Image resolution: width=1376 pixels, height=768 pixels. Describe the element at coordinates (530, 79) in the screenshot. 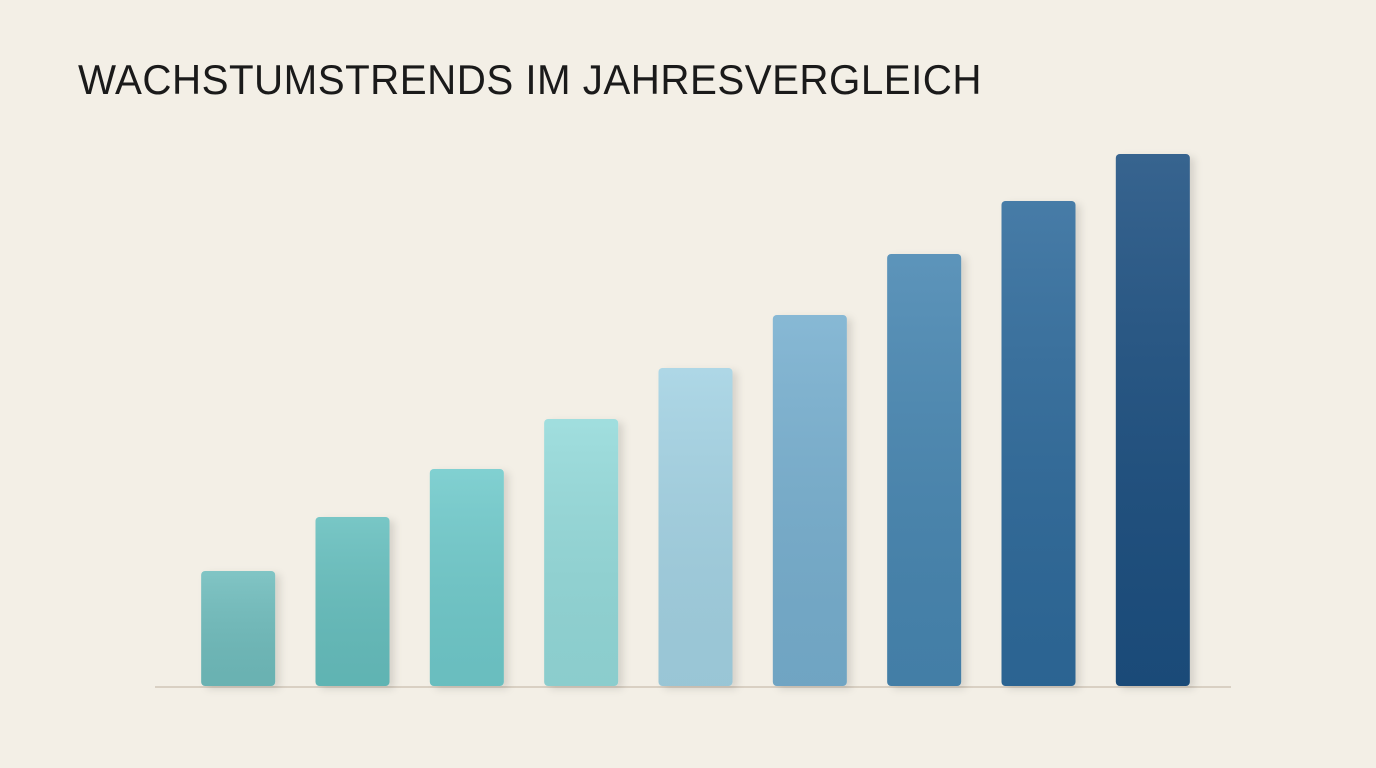

I see `chart-title: WACHSTUMSTRENDS IM JAHRESVERGLEICH` at that location.